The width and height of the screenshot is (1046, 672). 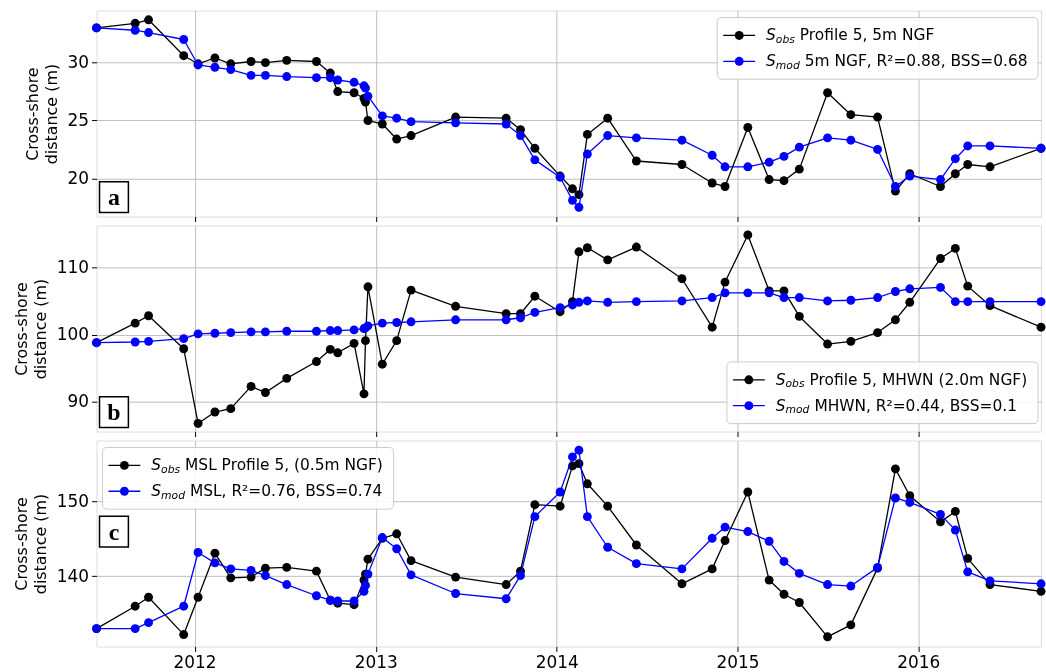 What do you see at coordinates (73, 575) in the screenshot?
I see `y-tick-label: 140` at bounding box center [73, 575].